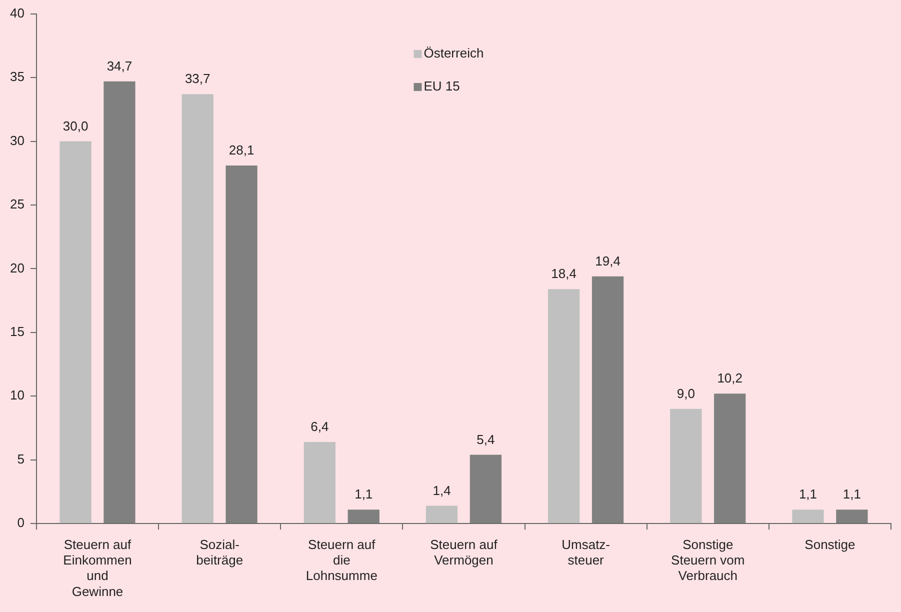  I want to click on data-label: 9,0, so click(685, 393).